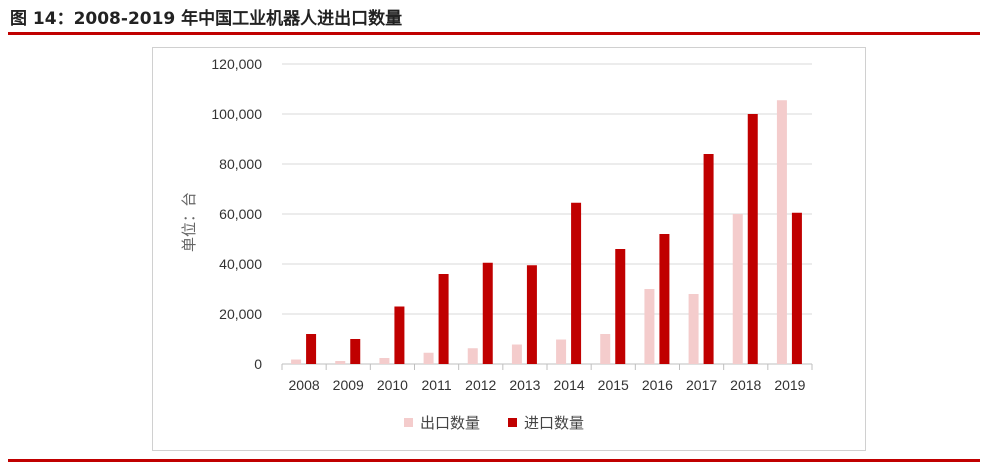  Describe the element at coordinates (494, 460) in the screenshot. I see `bottom-rule` at that location.